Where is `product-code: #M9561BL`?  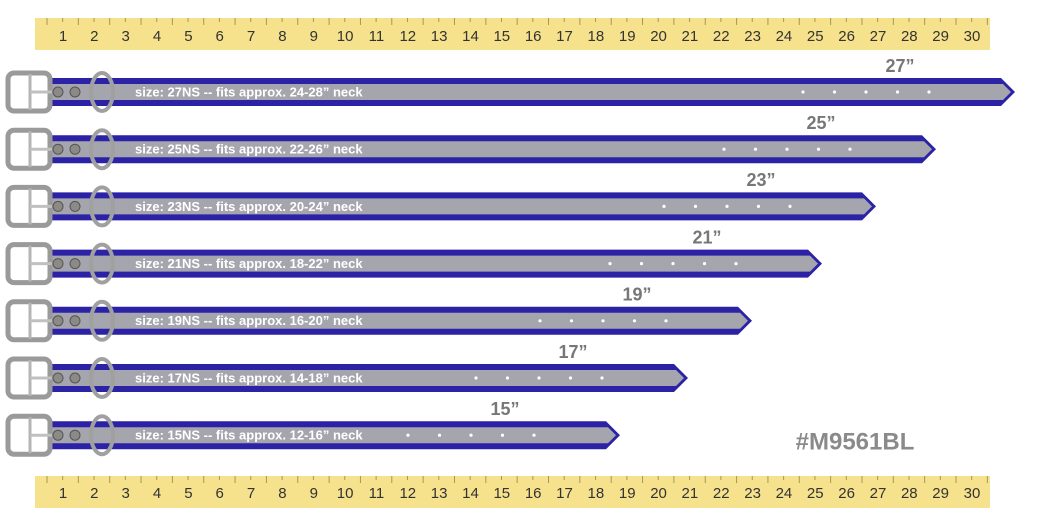 product-code: #M9561BL is located at coordinates (855, 441).